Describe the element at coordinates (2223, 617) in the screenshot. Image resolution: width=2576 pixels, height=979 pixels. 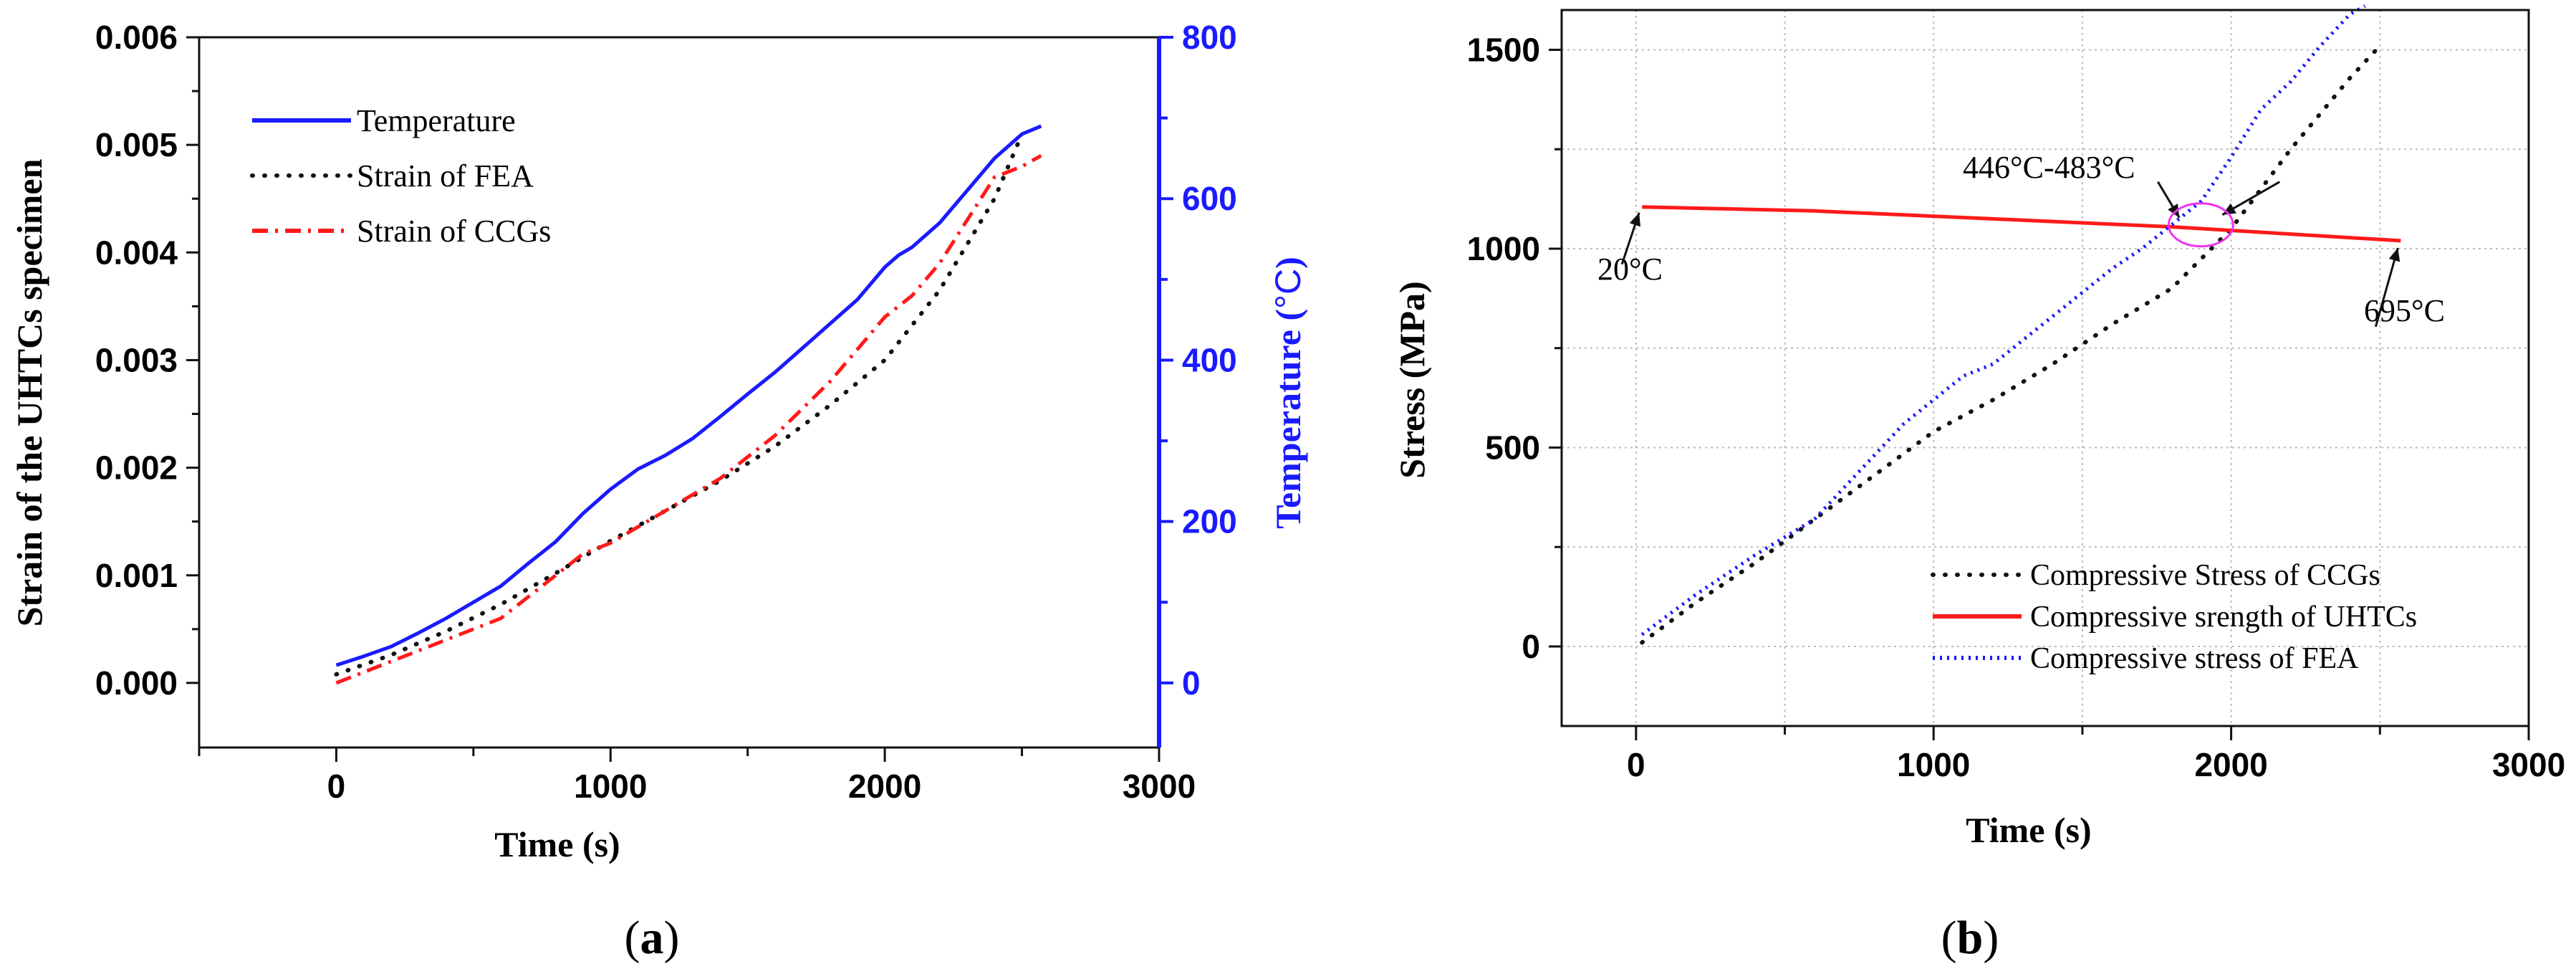
I see `legend-b-label-uhtcs: Compressive srength of UHTCs` at that location.